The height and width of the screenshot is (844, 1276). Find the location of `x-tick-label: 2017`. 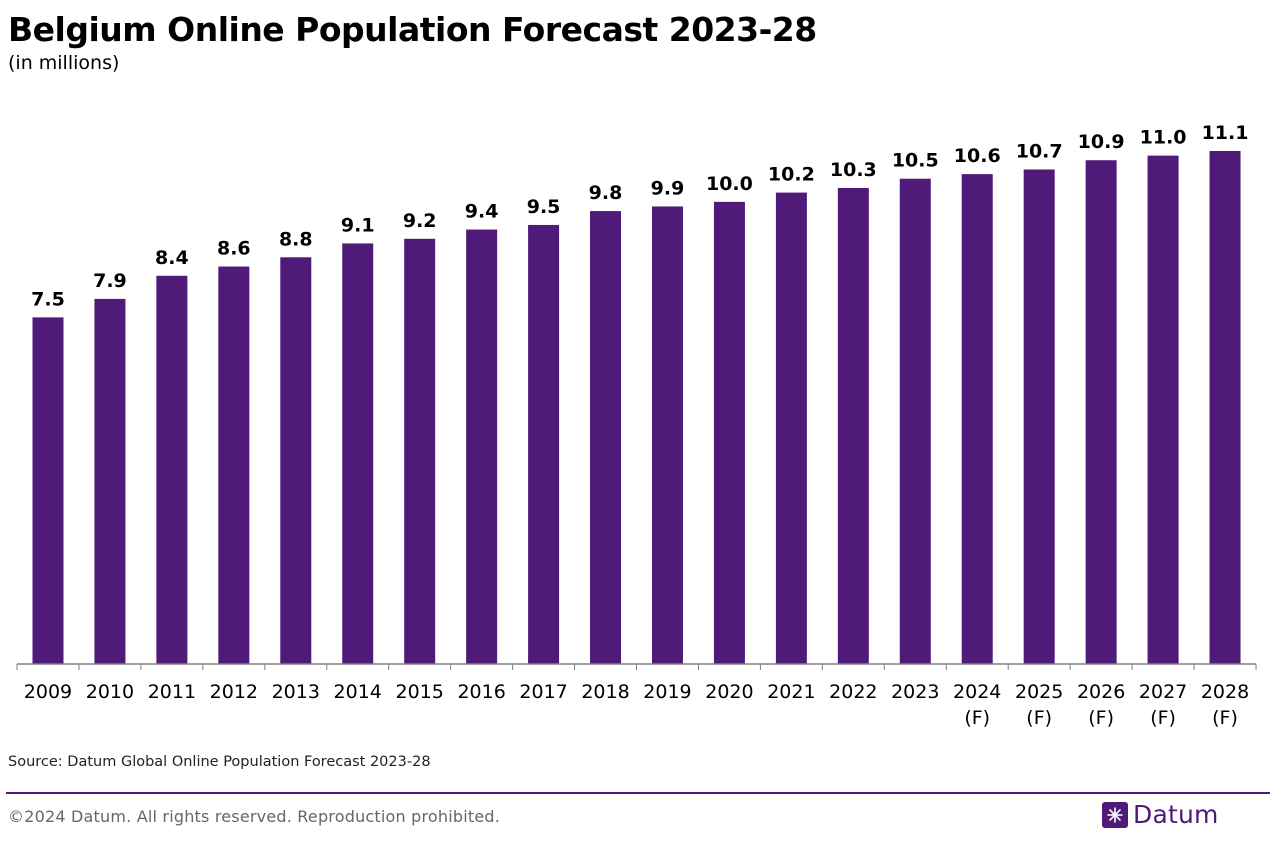

x-tick-label: 2017 is located at coordinates (543, 692).